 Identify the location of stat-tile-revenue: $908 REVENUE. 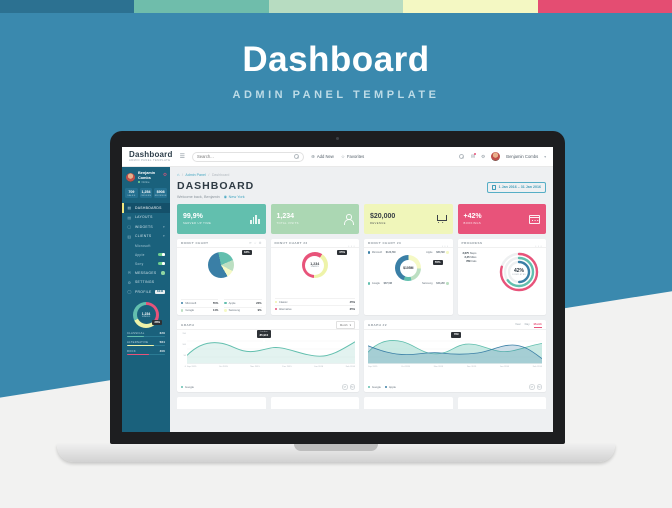
(161, 193).